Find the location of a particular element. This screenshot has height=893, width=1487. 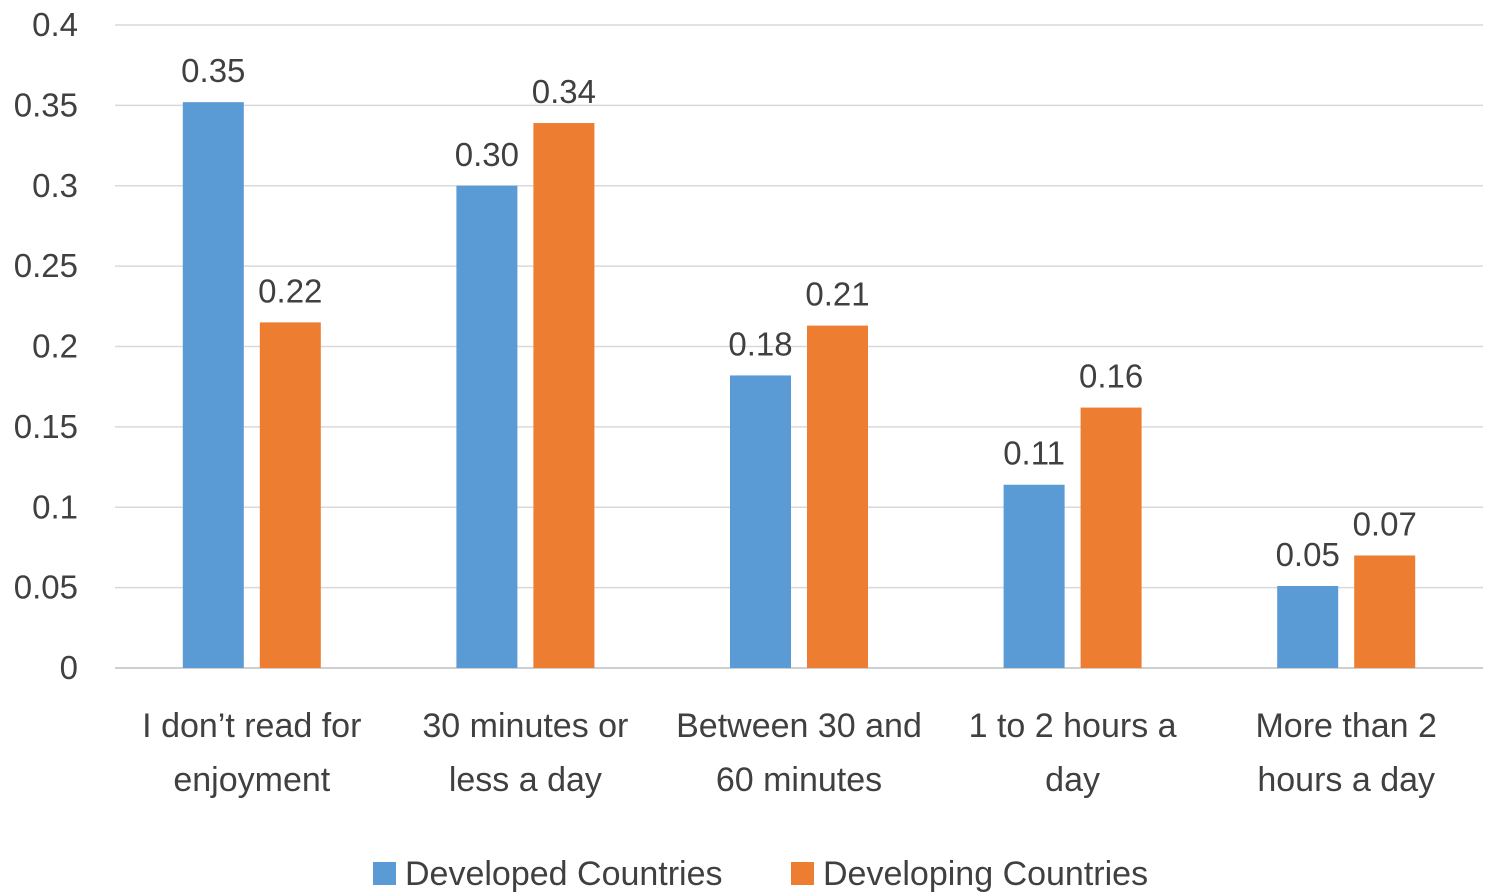

x-tick-label: Between 30 and is located at coordinates (799, 726).